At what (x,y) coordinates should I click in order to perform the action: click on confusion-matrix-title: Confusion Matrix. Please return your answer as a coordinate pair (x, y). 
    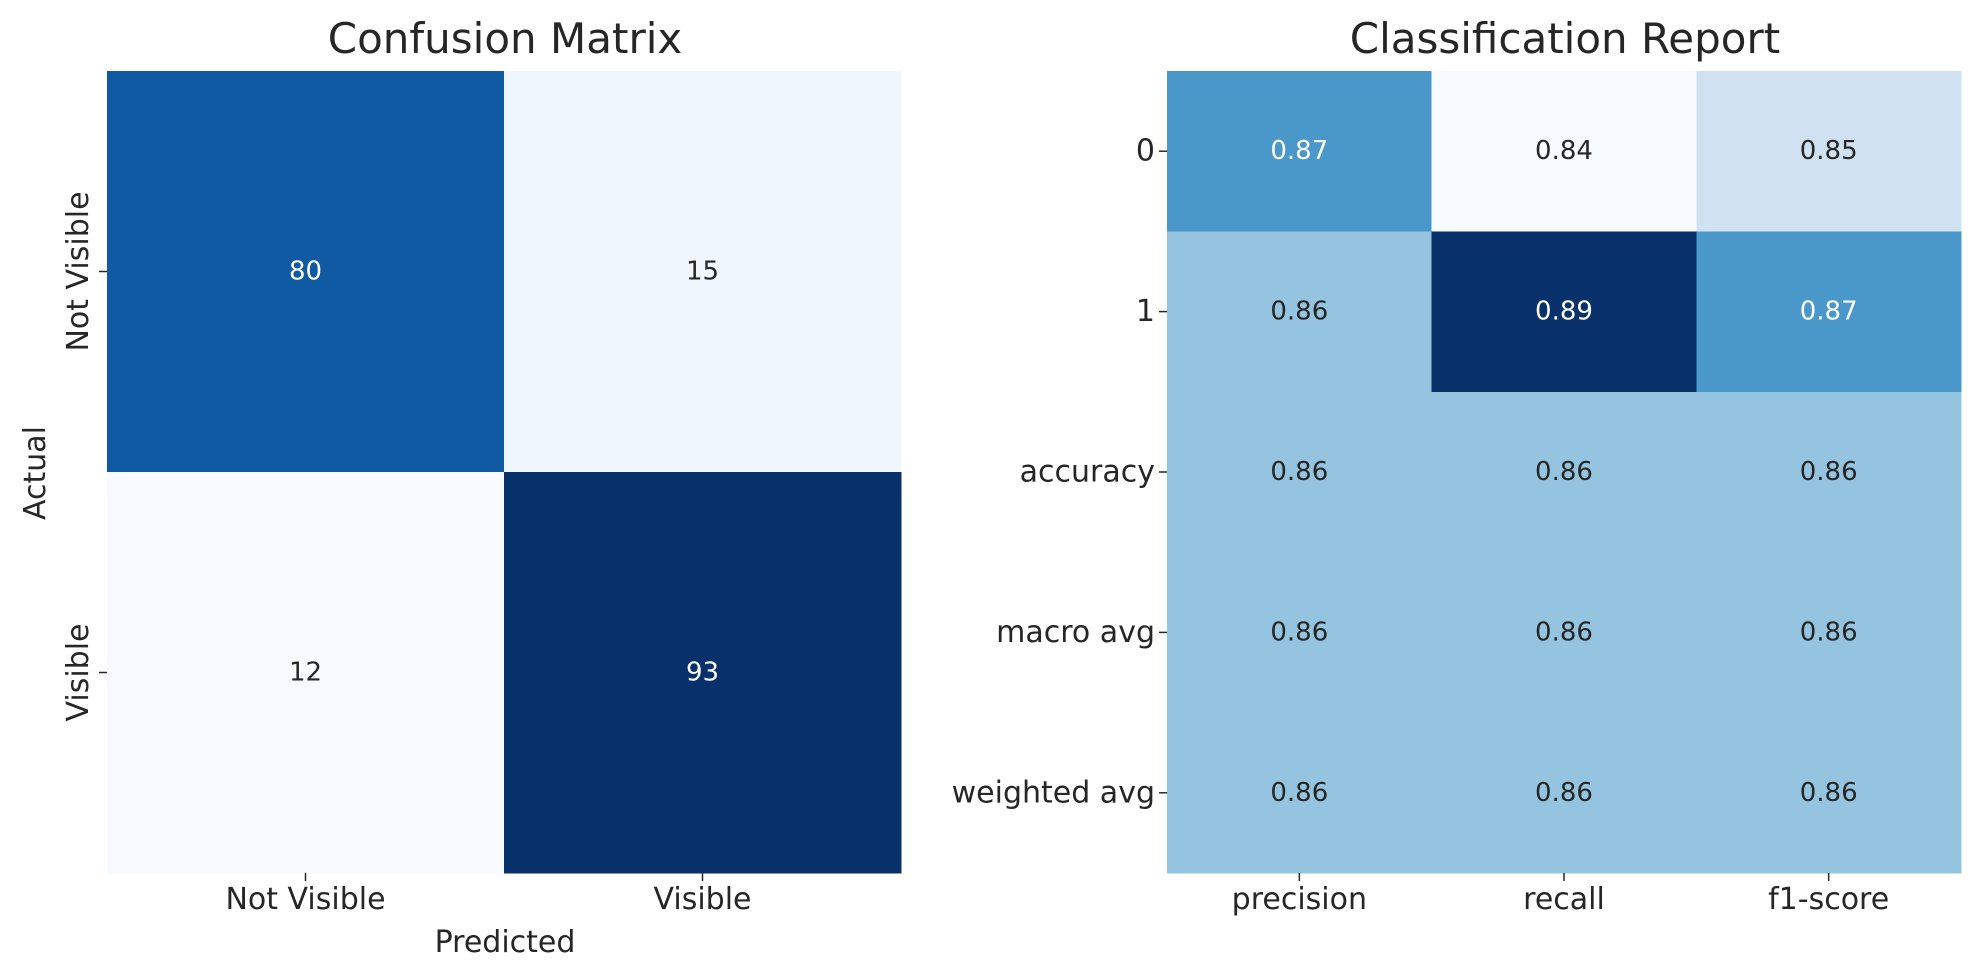
    Looking at the image, I should click on (505, 38).